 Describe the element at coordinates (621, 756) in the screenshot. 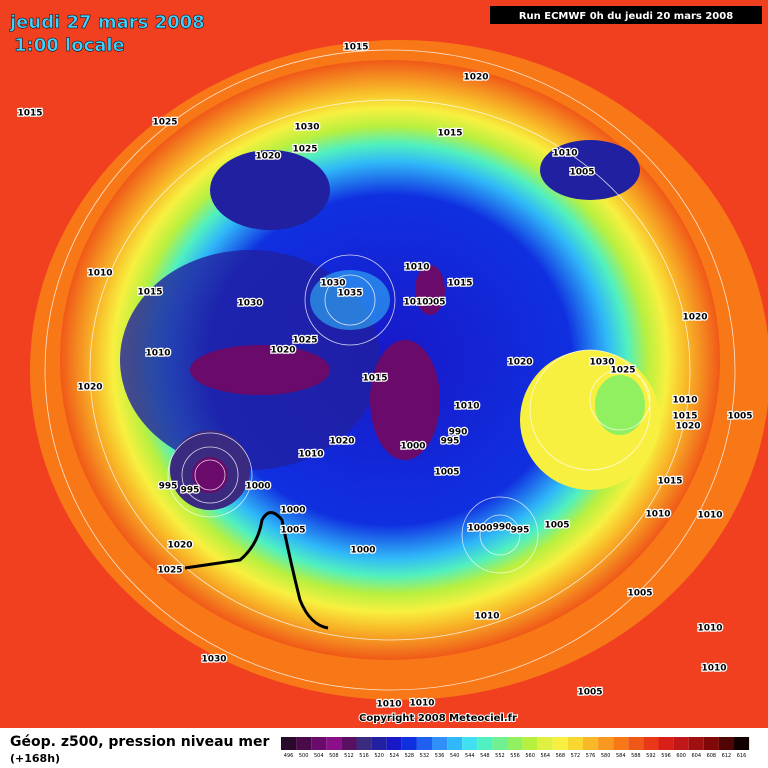

I see `colorbar-label: 584` at that location.